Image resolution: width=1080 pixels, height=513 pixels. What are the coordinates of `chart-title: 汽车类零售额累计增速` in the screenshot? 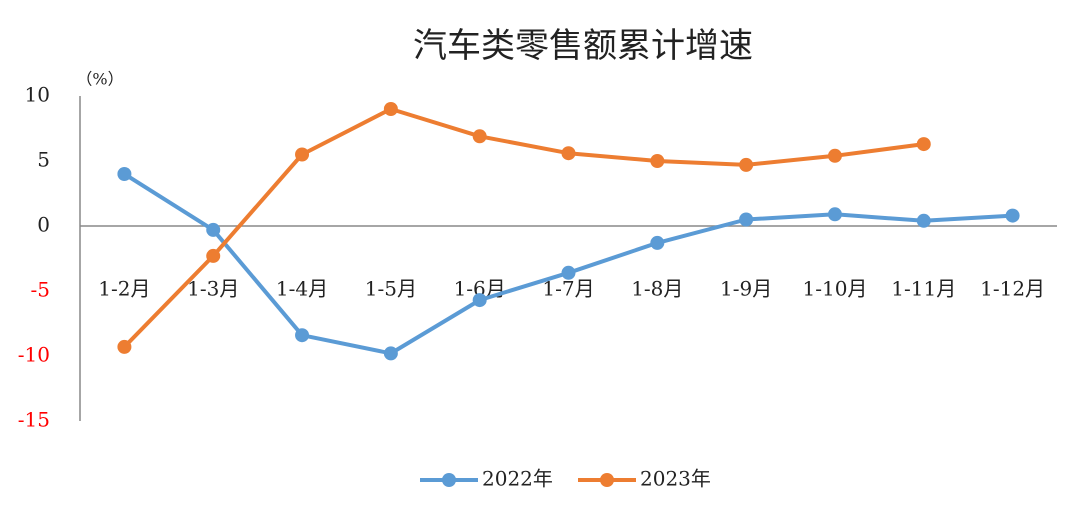 It's located at (583, 46).